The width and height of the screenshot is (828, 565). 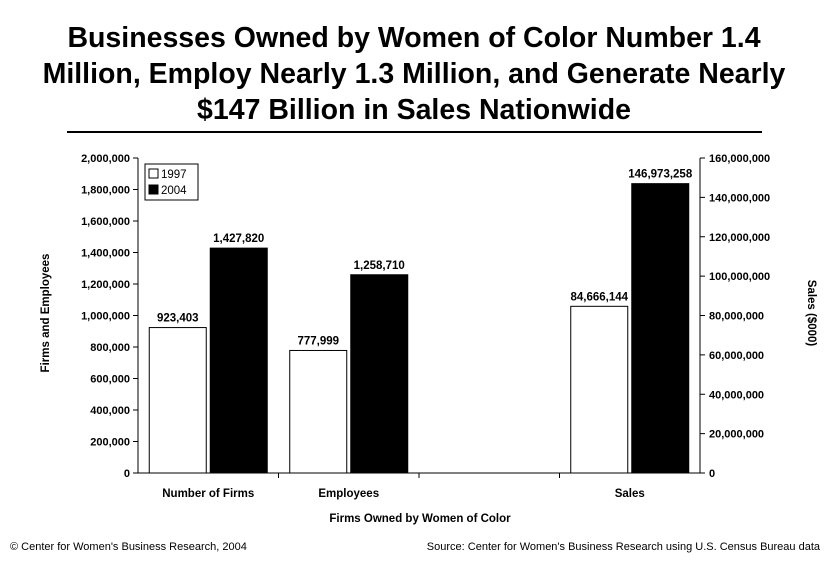 I want to click on y2-tick-label: 100,000,000, so click(x=739, y=277).